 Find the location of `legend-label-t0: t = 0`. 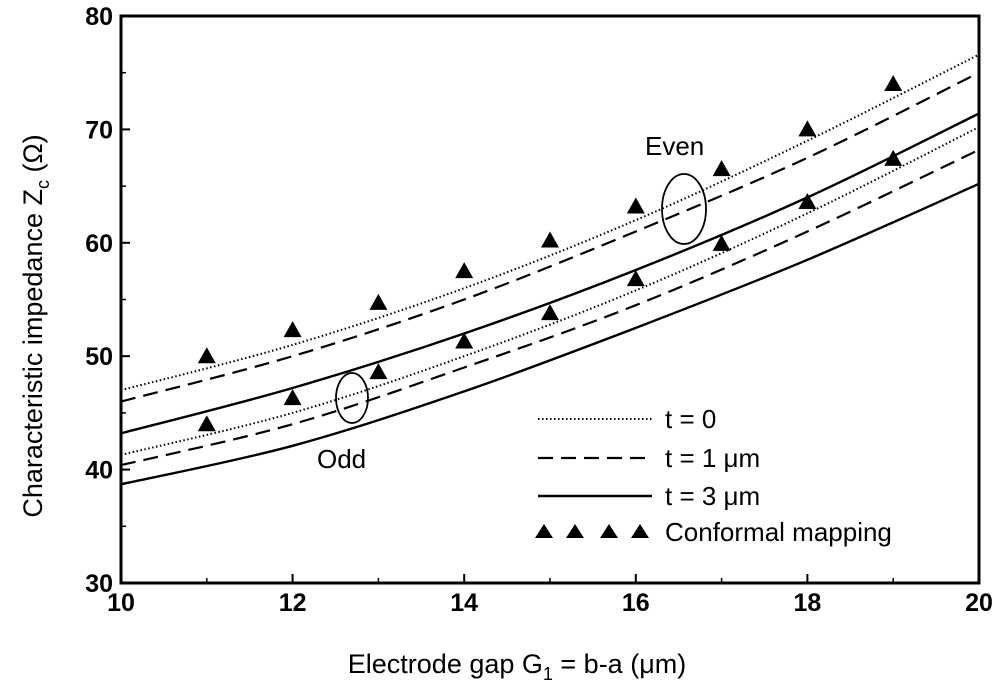

legend-label-t0: t = 0 is located at coordinates (690, 419).